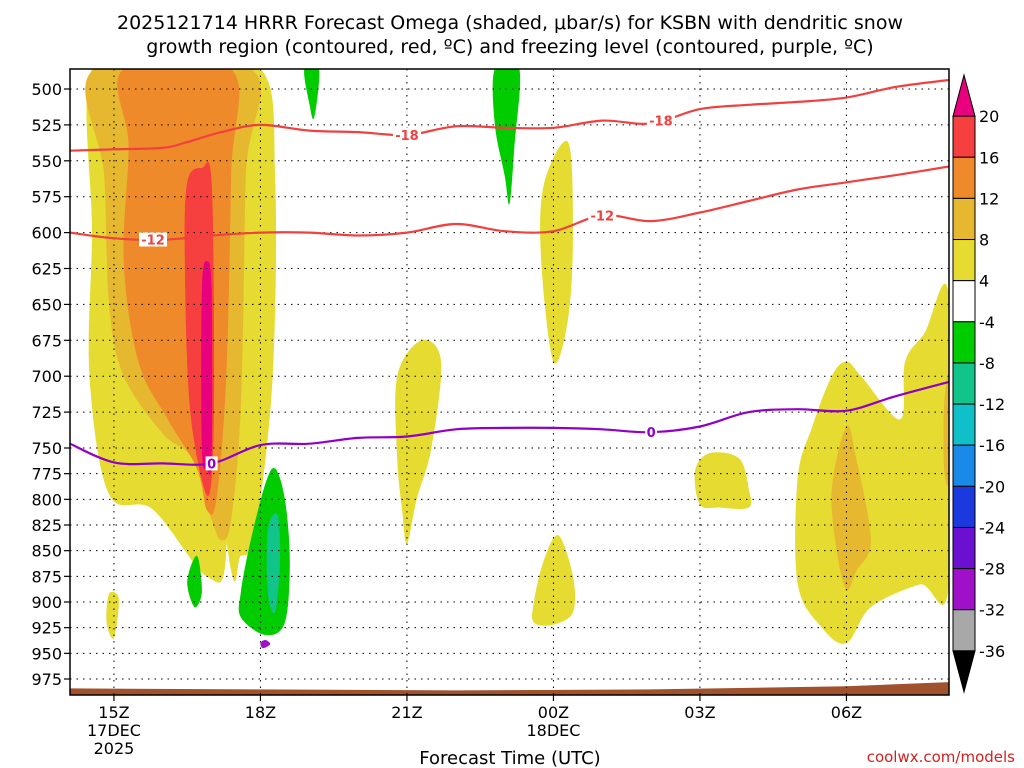  I want to click on isotherm-minus-12-label-1: -12, so click(603, 216).